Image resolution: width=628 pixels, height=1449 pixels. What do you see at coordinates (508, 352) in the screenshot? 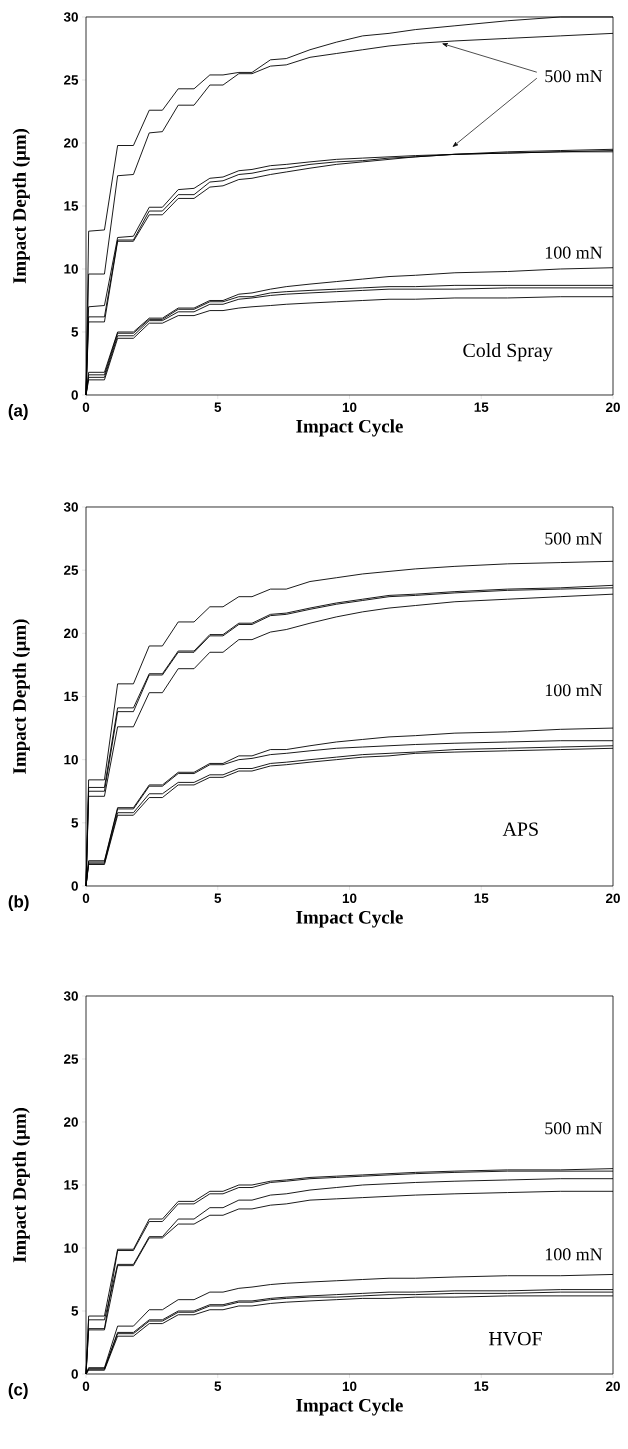
I see `annotation: Cold Spray` at bounding box center [508, 352].